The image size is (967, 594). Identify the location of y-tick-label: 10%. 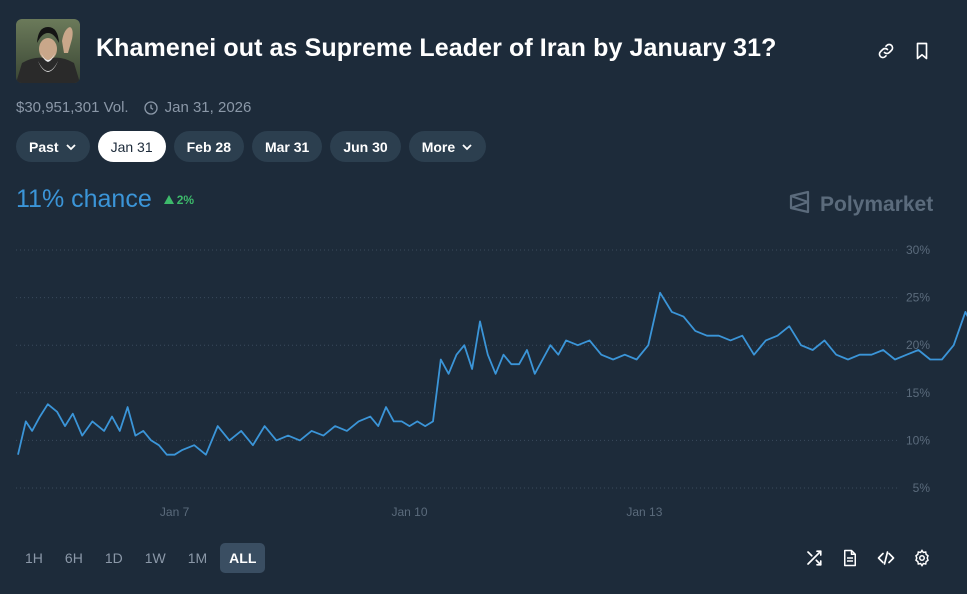
(918, 440).